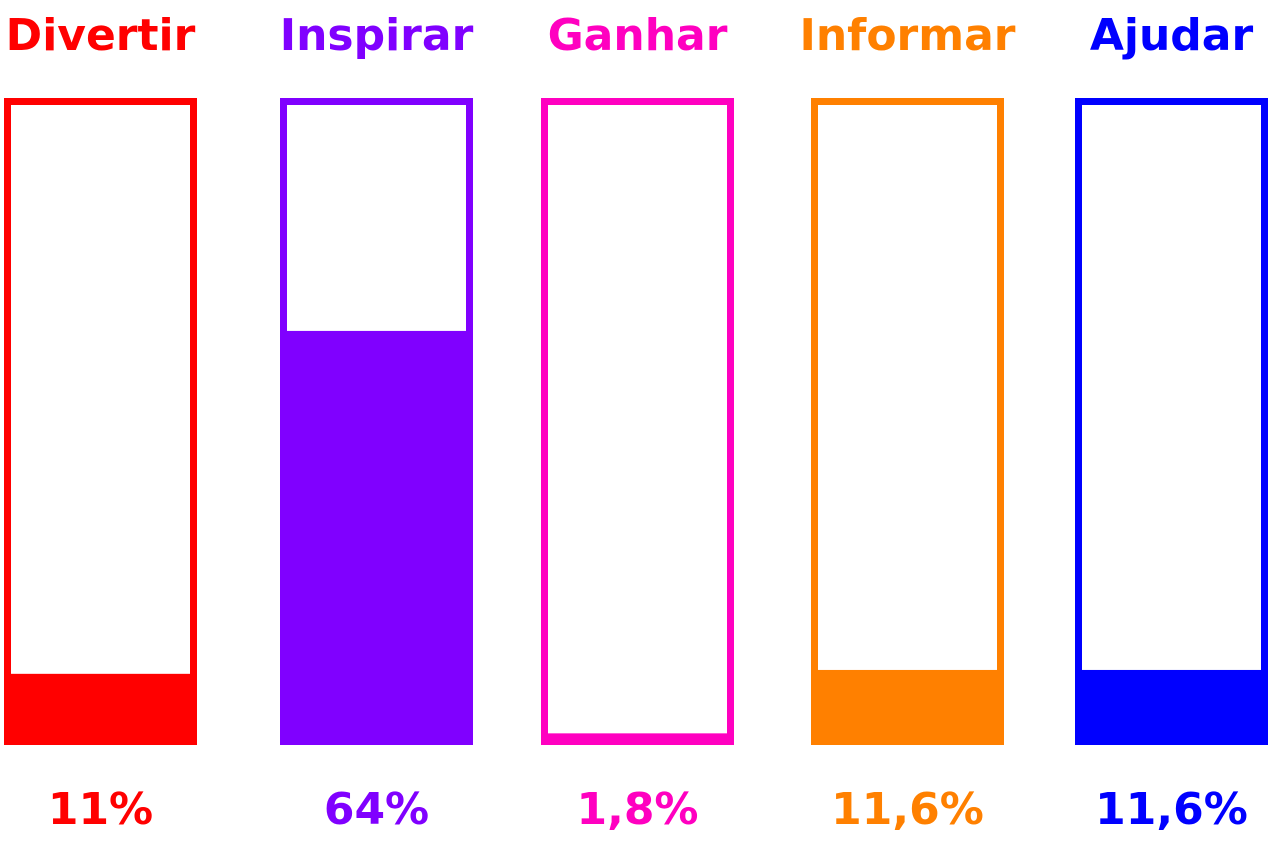  I want to click on value-label: 1,8%, so click(637, 809).